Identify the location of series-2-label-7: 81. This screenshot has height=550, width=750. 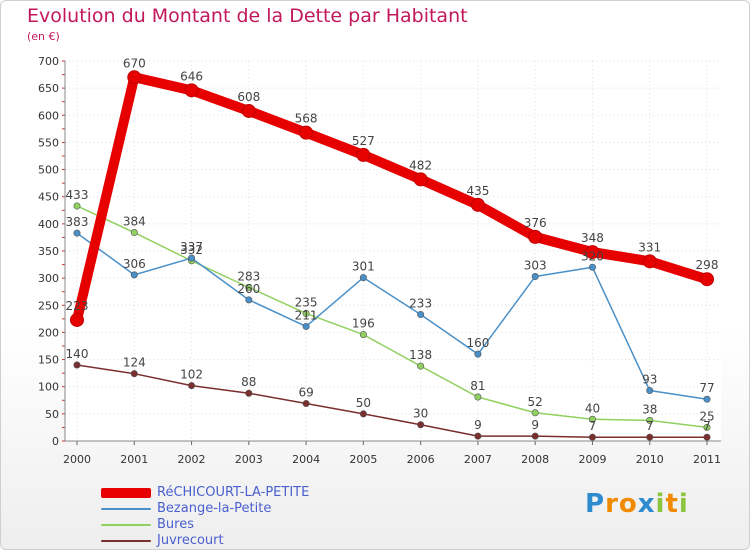
(477, 386).